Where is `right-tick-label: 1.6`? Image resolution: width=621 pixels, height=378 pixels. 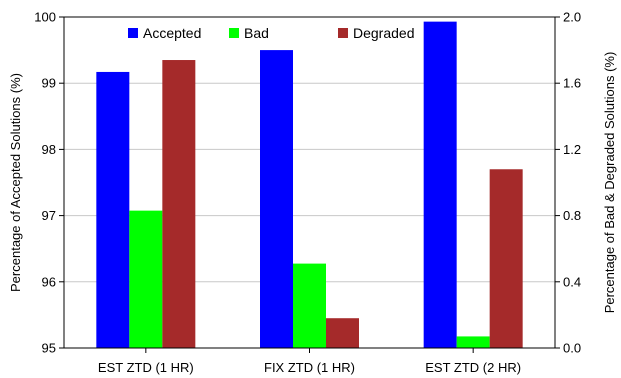 right-tick-label: 1.6 is located at coordinates (572, 83).